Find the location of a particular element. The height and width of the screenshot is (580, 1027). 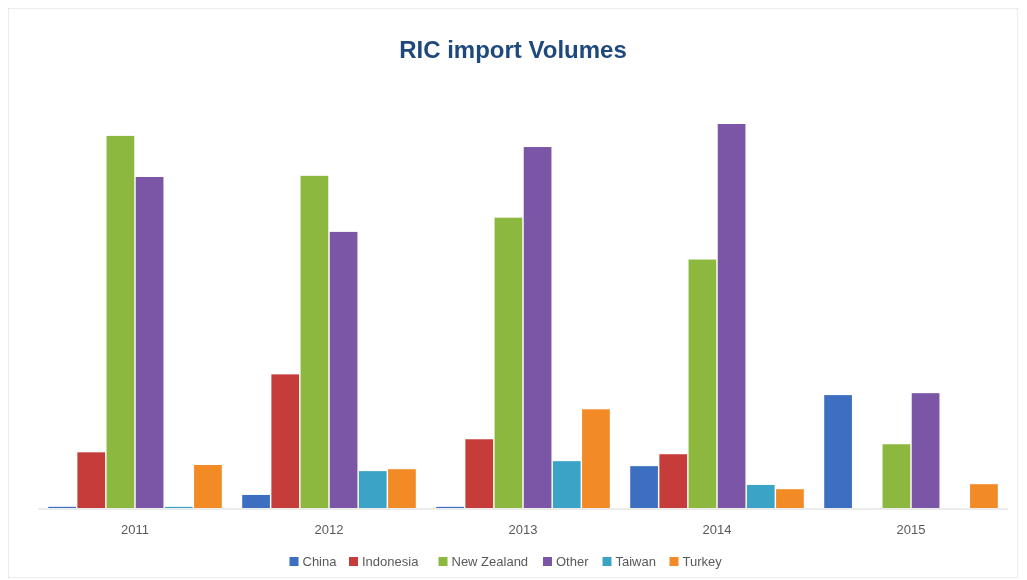

legend-label: New Zealand is located at coordinates (490, 561).